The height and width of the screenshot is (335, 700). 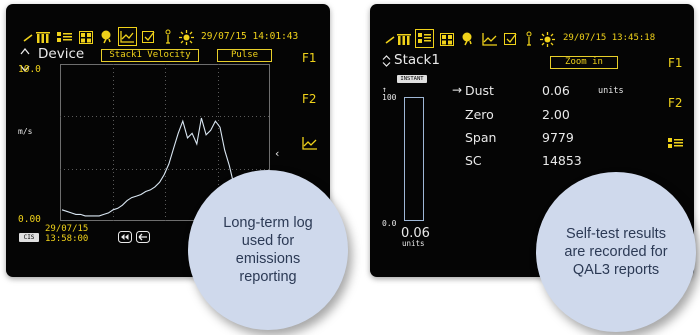 I want to click on softkey-trend-icon, so click(x=310, y=143).